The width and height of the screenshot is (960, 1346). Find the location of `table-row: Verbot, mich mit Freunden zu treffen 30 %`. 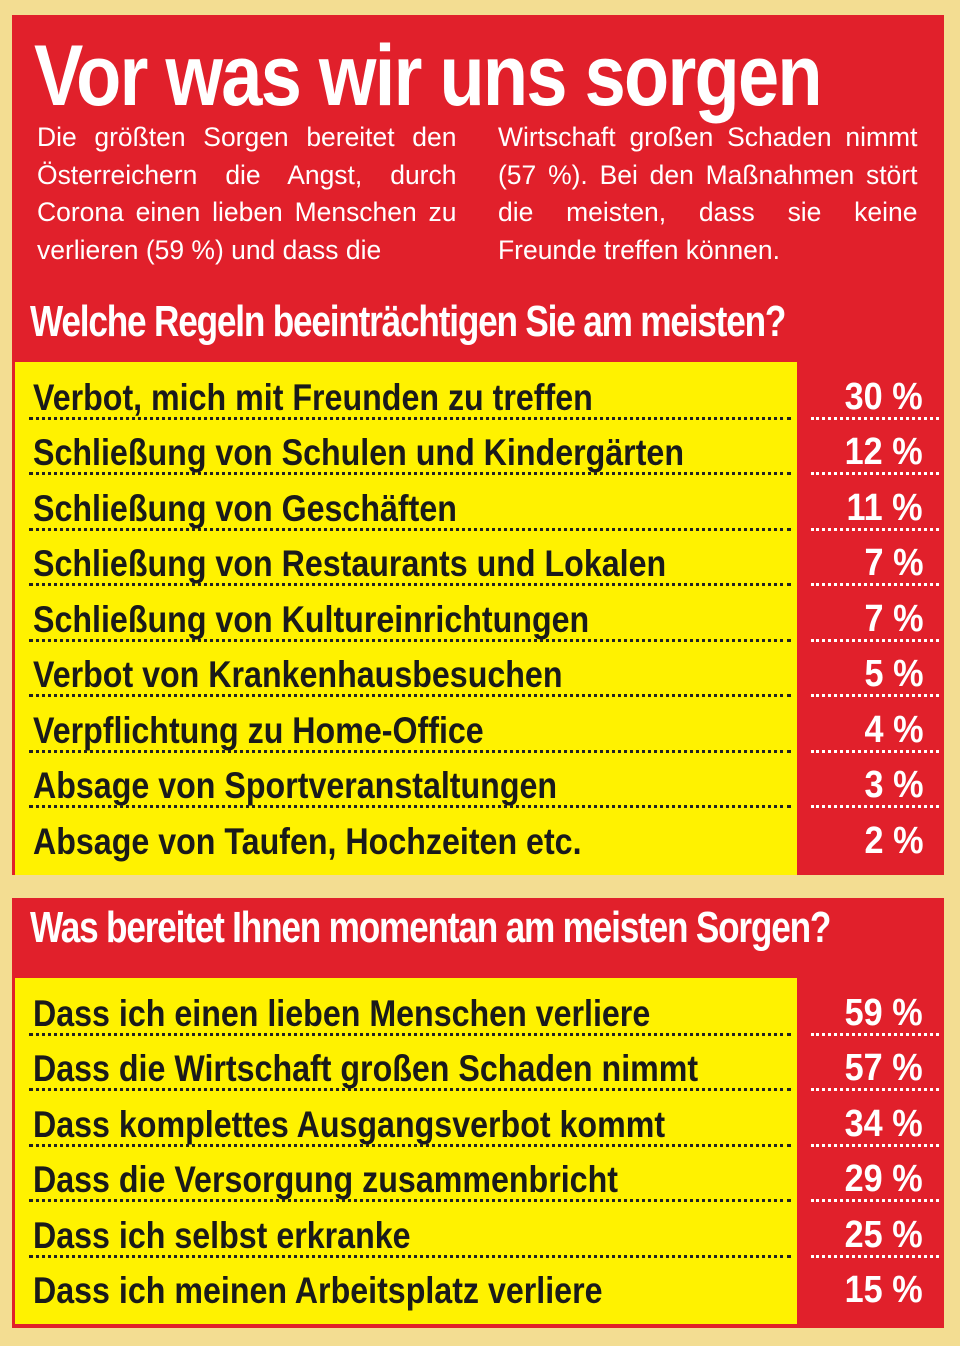

table-row: Verbot, mich mit Freunden zu treffen 30 % is located at coordinates (478, 392).